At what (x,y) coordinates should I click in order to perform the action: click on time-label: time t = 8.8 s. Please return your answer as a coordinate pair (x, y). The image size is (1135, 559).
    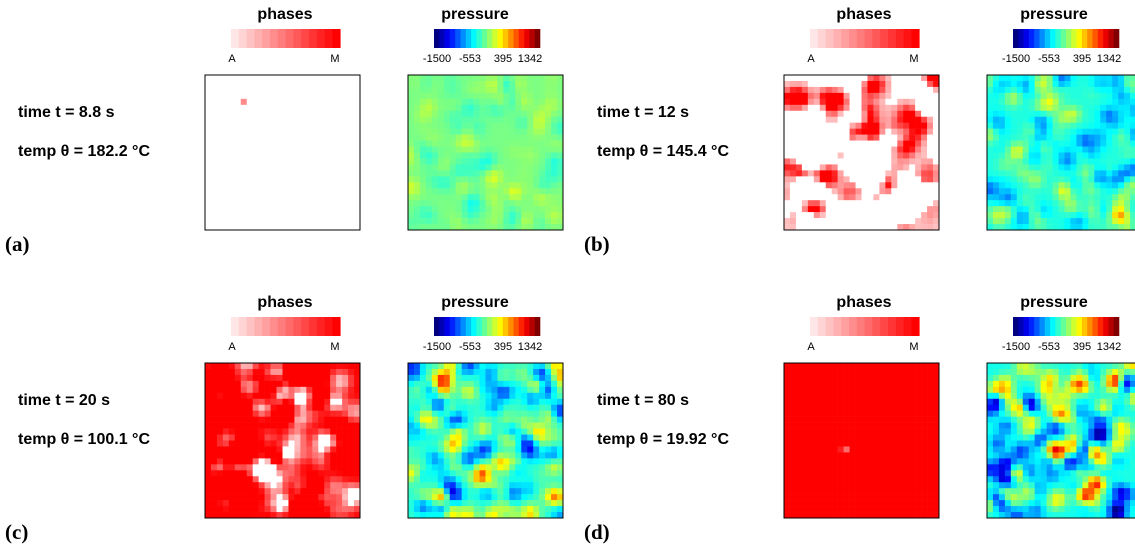
    Looking at the image, I should click on (66, 112).